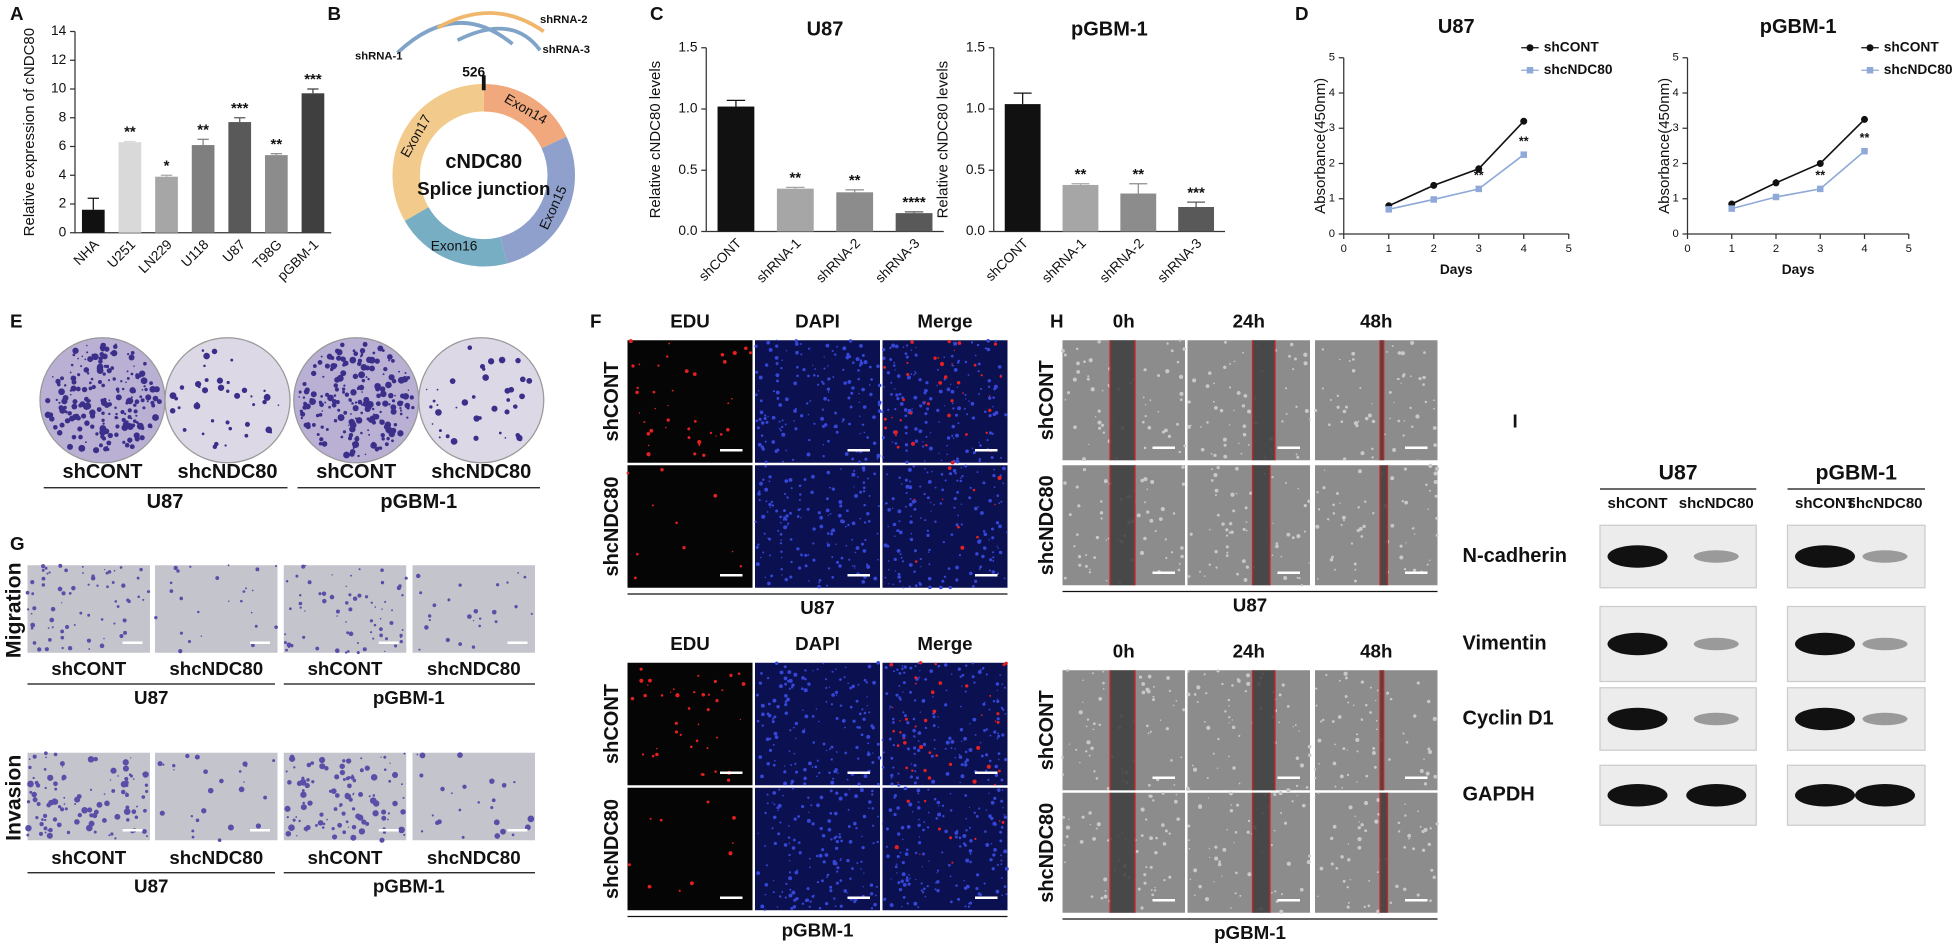 The image size is (1960, 948). Describe the element at coordinates (779, 261) in the screenshot. I see `x-tick-label: shRNA-1` at that location.